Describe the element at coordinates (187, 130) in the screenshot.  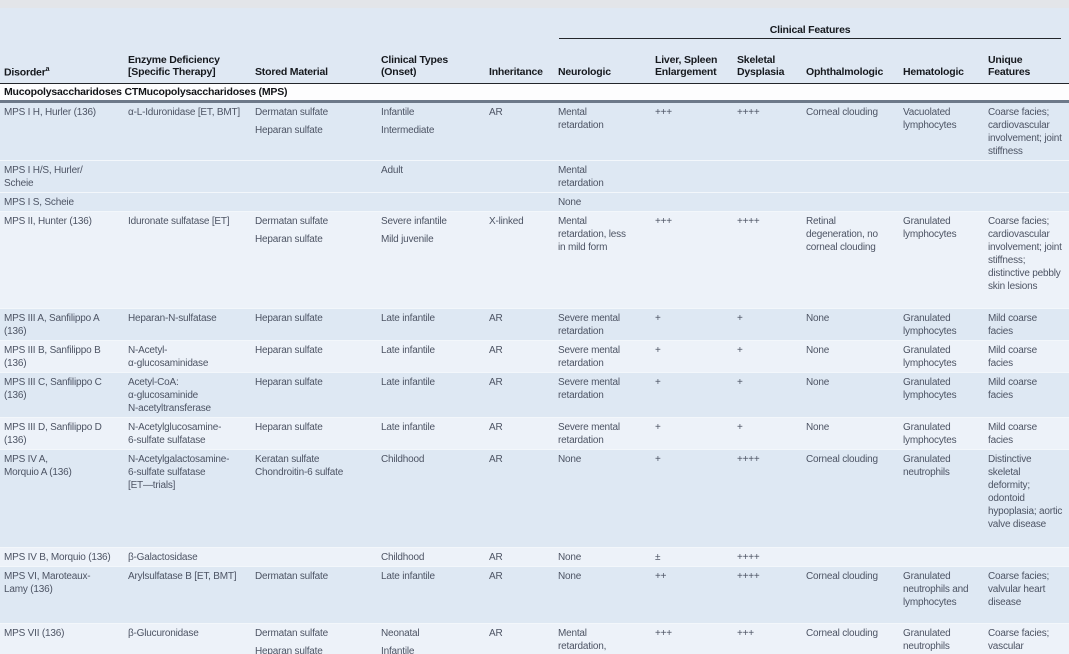
I see `cell-enzyme-deficiency: α-L-Iduronidase [ET, BMT]` at that location.